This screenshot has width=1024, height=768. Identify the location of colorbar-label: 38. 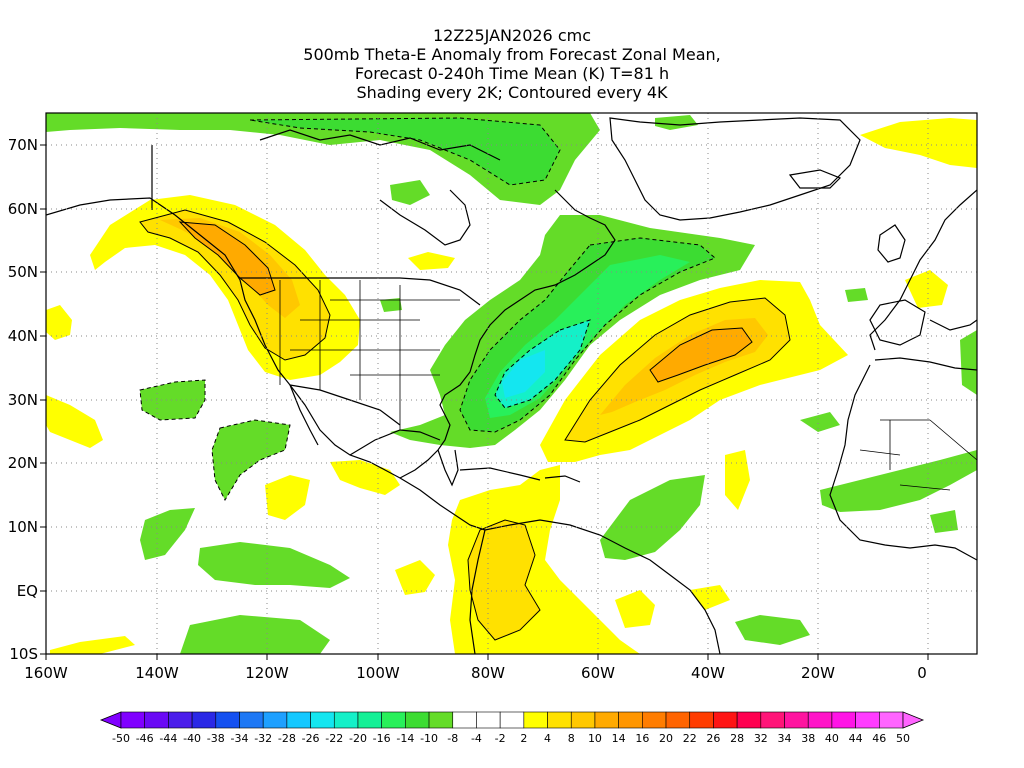
(808, 738).